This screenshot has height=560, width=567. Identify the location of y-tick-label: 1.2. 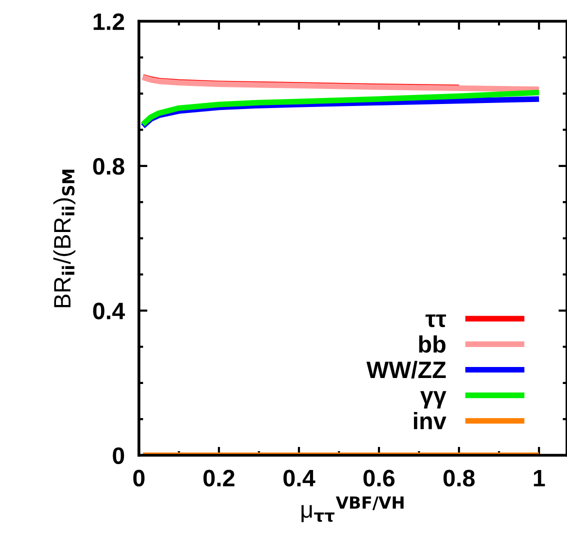
(109, 21).